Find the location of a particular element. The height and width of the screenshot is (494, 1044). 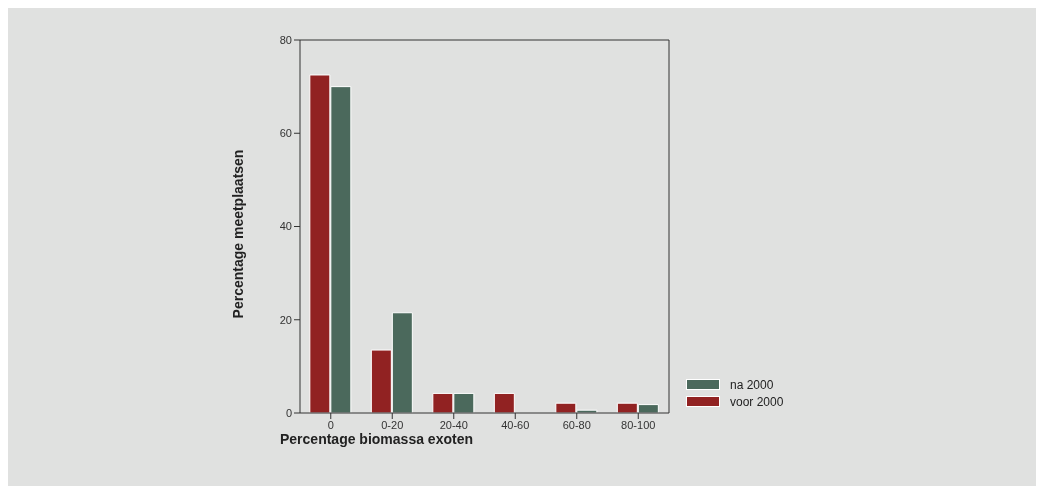

x-tick-label: 0 is located at coordinates (330, 424).